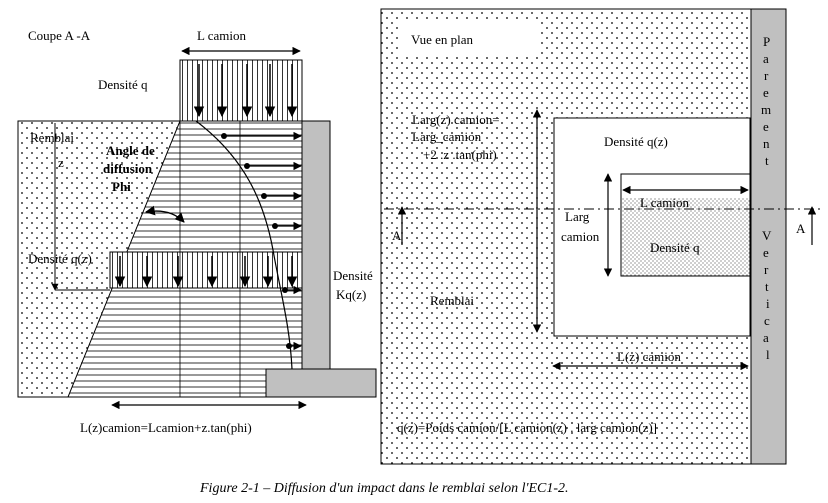 The image size is (828, 503). I want to click on svg-text: m, so click(766, 109).